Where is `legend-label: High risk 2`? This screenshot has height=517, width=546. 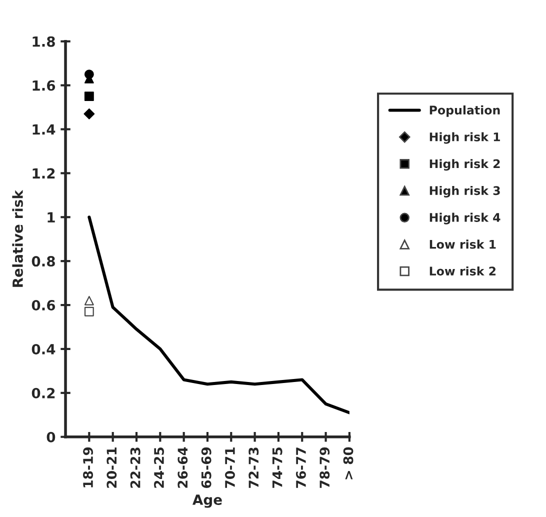
legend-label: High risk 2 is located at coordinates (465, 165).